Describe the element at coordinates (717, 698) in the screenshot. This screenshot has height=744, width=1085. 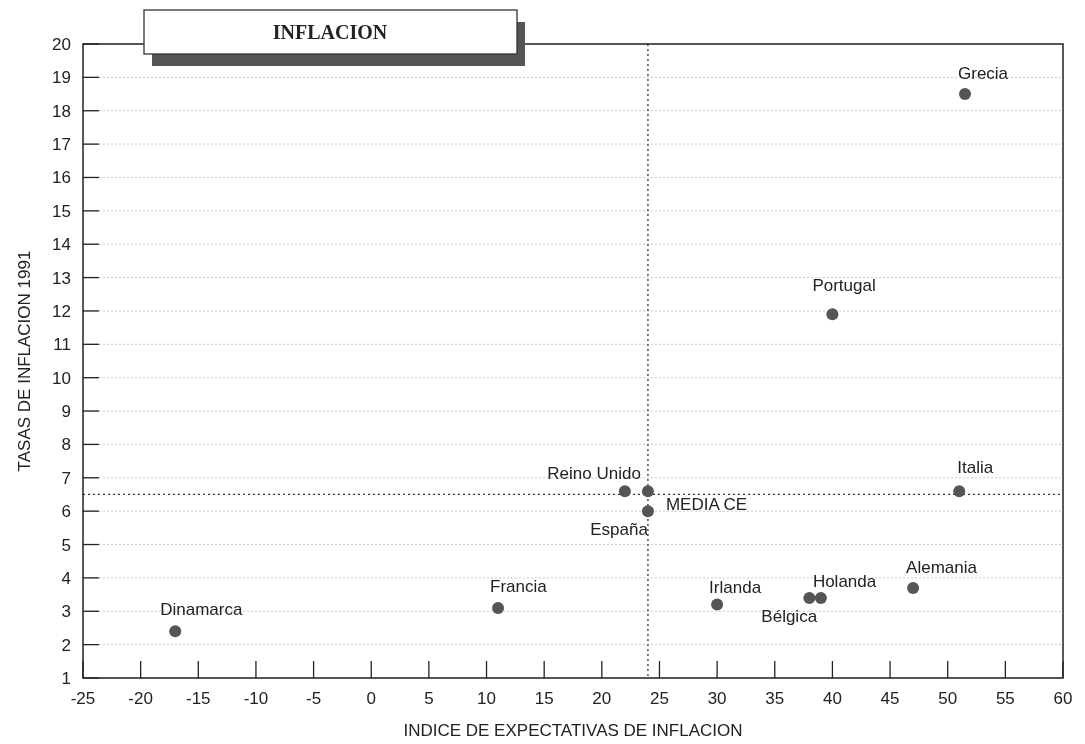
I see `x-tick-label: 30` at that location.